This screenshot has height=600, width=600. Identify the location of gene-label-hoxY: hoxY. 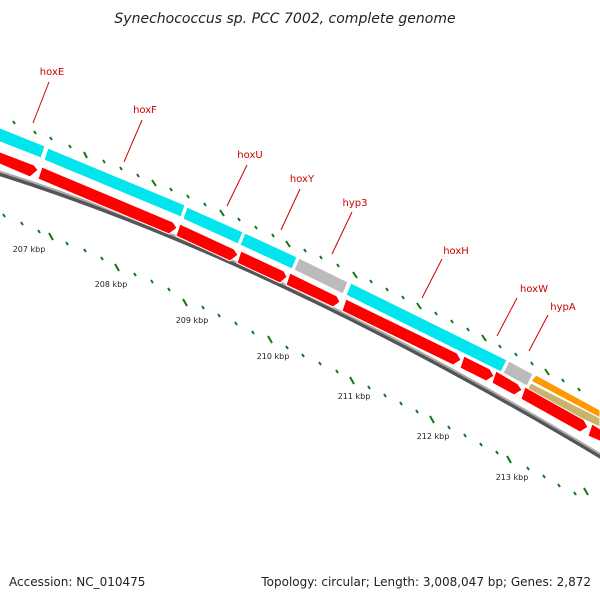
(302, 179).